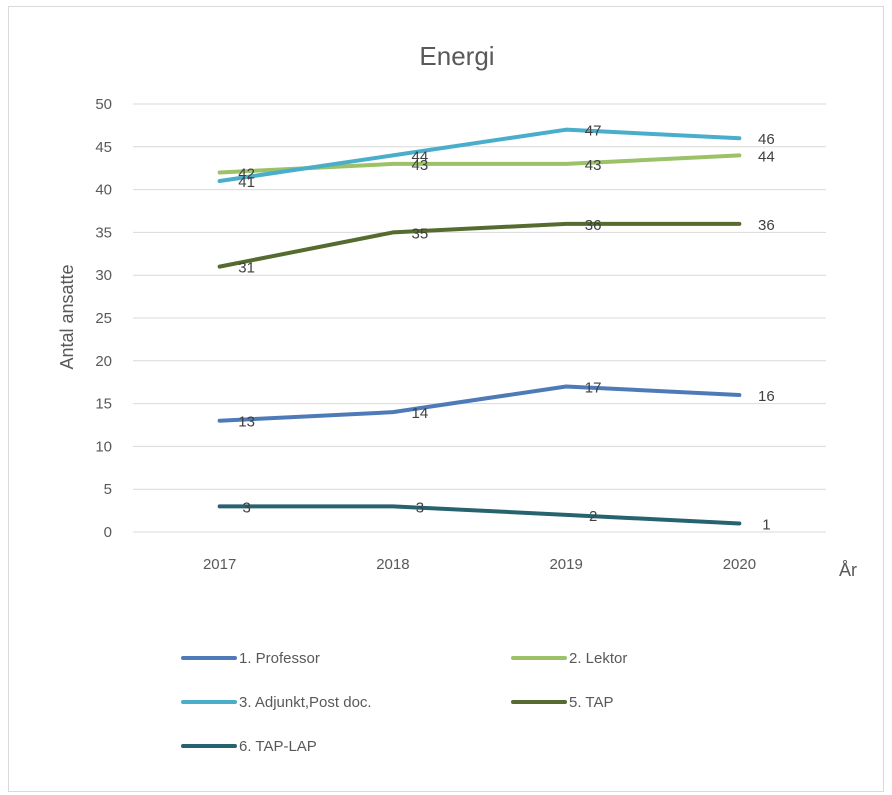 The width and height of the screenshot is (892, 795). Describe the element at coordinates (593, 131) in the screenshot. I see `data-label: 47` at that location.